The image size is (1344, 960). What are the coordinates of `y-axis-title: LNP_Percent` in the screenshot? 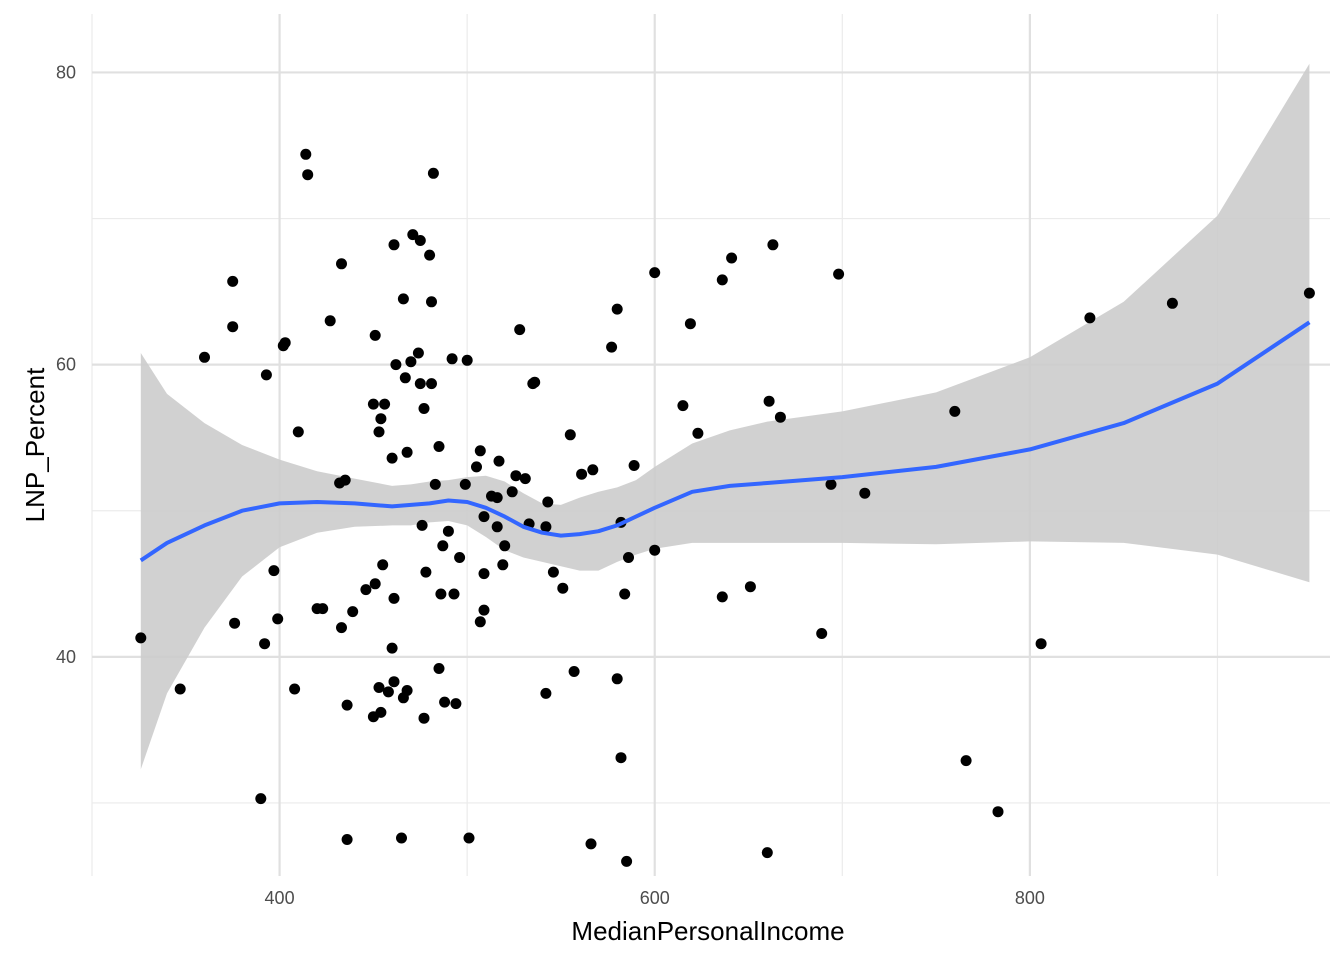 It's located at (35, 444).